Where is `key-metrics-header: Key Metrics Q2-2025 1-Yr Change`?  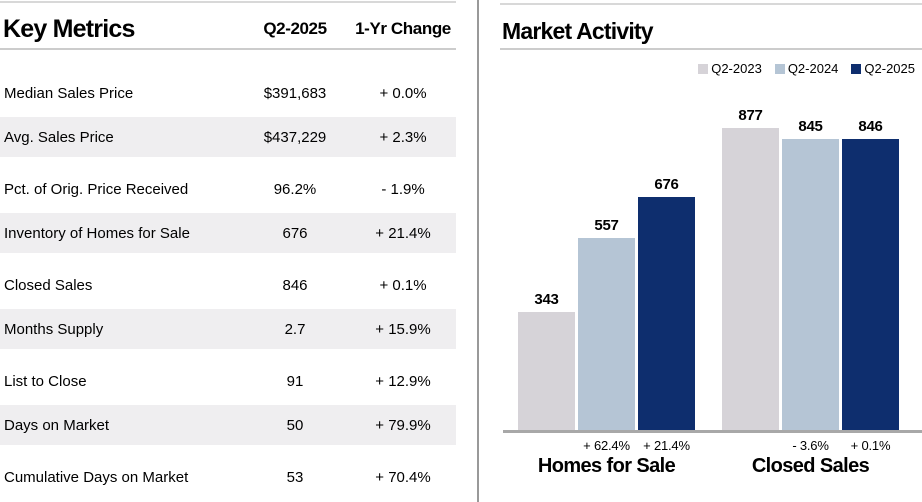 key-metrics-header: Key Metrics Q2-2025 1-Yr Change is located at coordinates (228, 29).